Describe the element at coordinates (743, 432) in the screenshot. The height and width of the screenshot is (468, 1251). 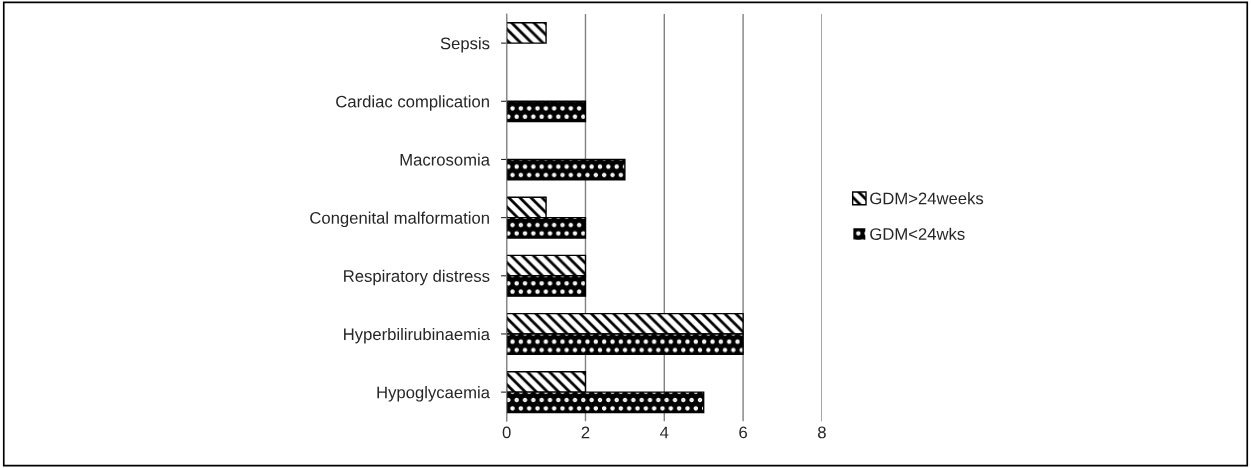
I see `x-tick-label: 6` at that location.